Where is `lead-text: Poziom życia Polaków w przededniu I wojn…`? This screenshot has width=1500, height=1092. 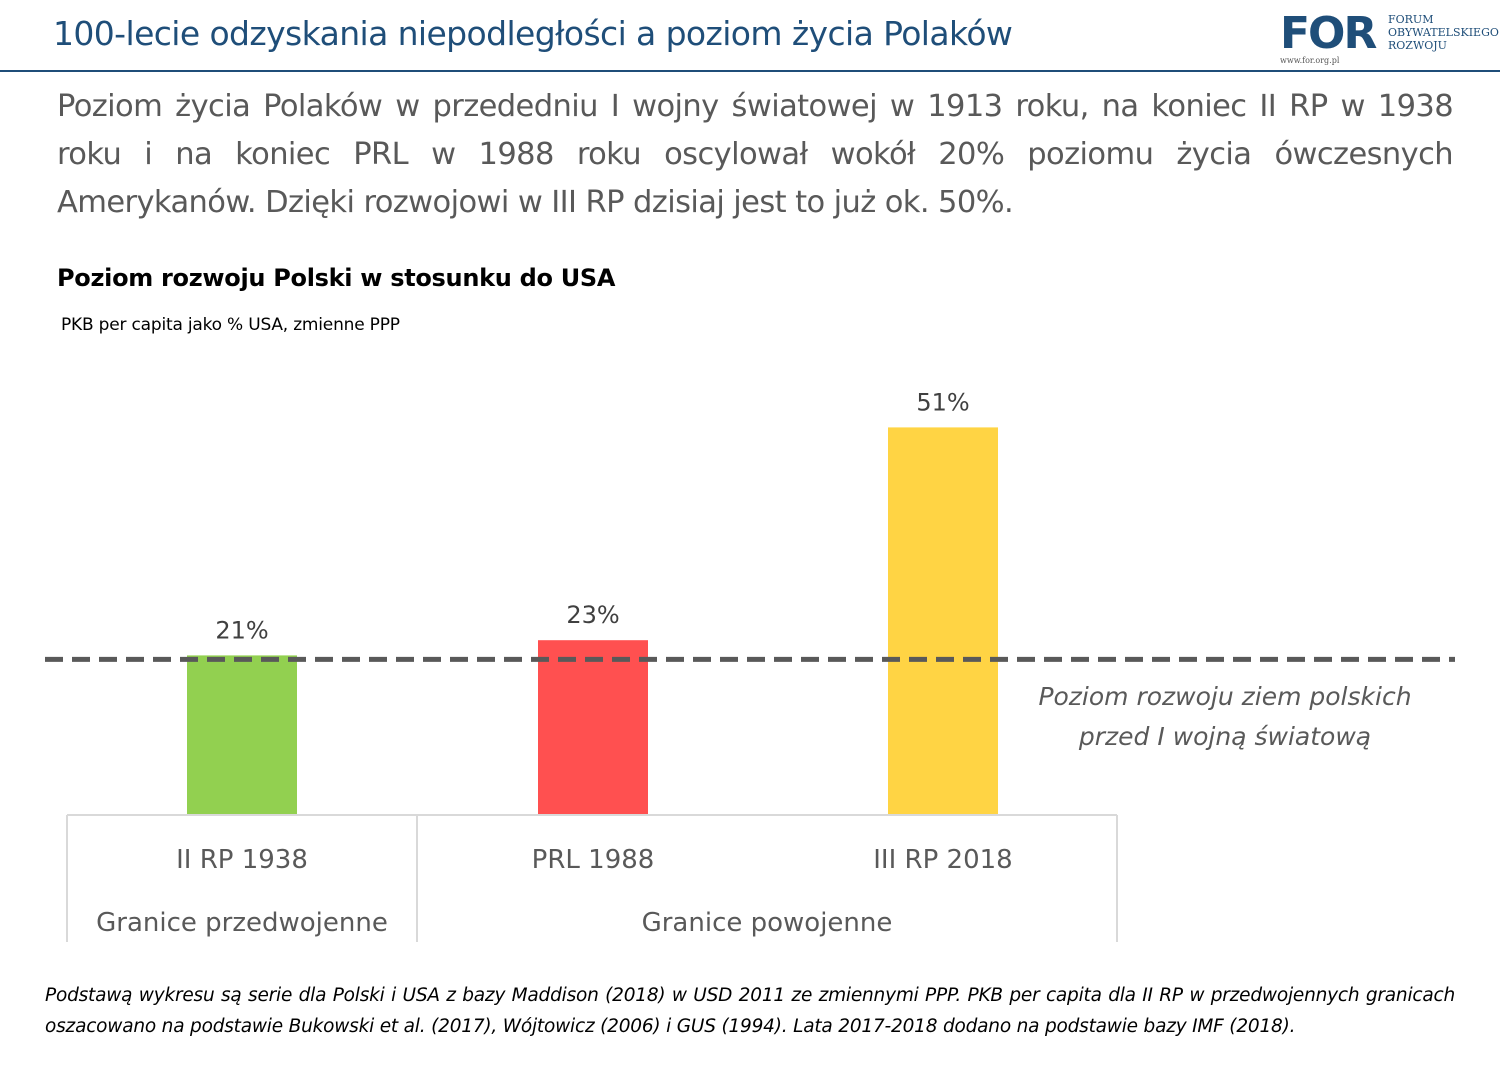
lead-text: Poziom życia Polaków w przededniu I wojn… is located at coordinates (755, 154).